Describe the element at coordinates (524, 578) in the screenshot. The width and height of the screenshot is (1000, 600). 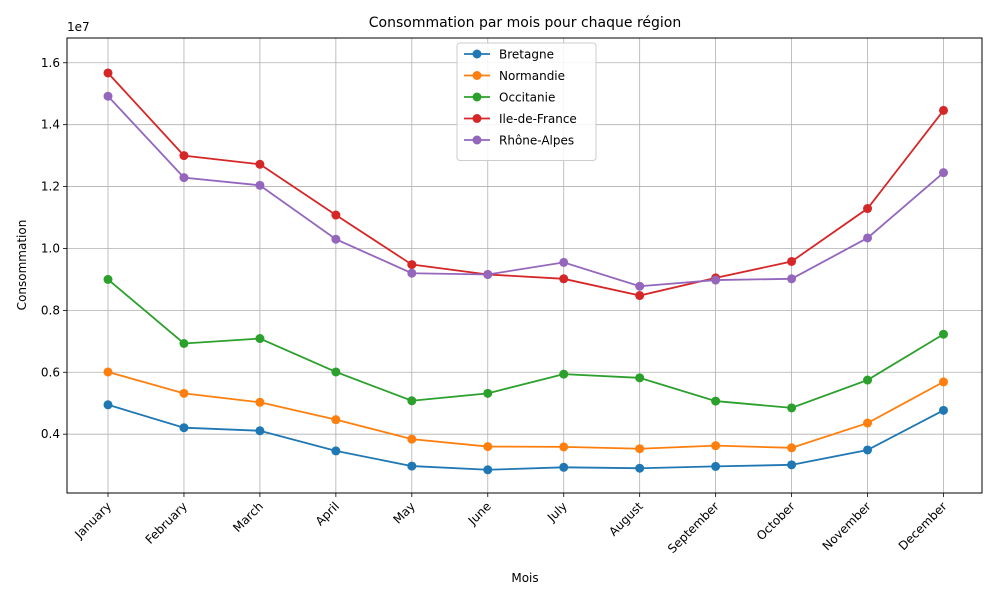
I see `x-axis-label: Mois` at that location.